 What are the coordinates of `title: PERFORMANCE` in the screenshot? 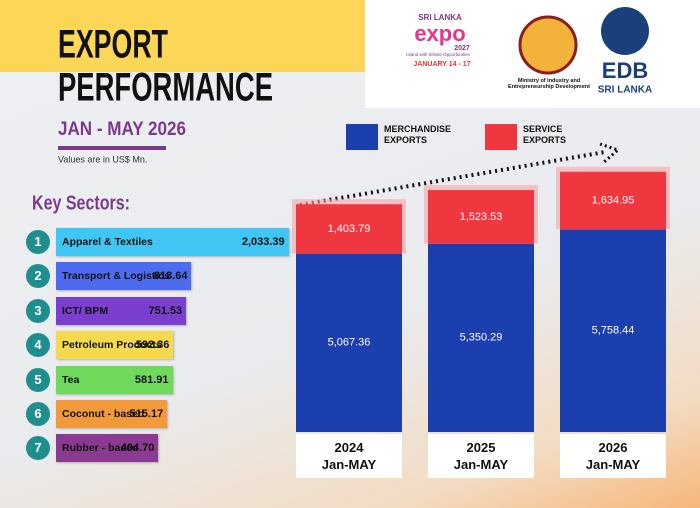 It's located at (165, 88).